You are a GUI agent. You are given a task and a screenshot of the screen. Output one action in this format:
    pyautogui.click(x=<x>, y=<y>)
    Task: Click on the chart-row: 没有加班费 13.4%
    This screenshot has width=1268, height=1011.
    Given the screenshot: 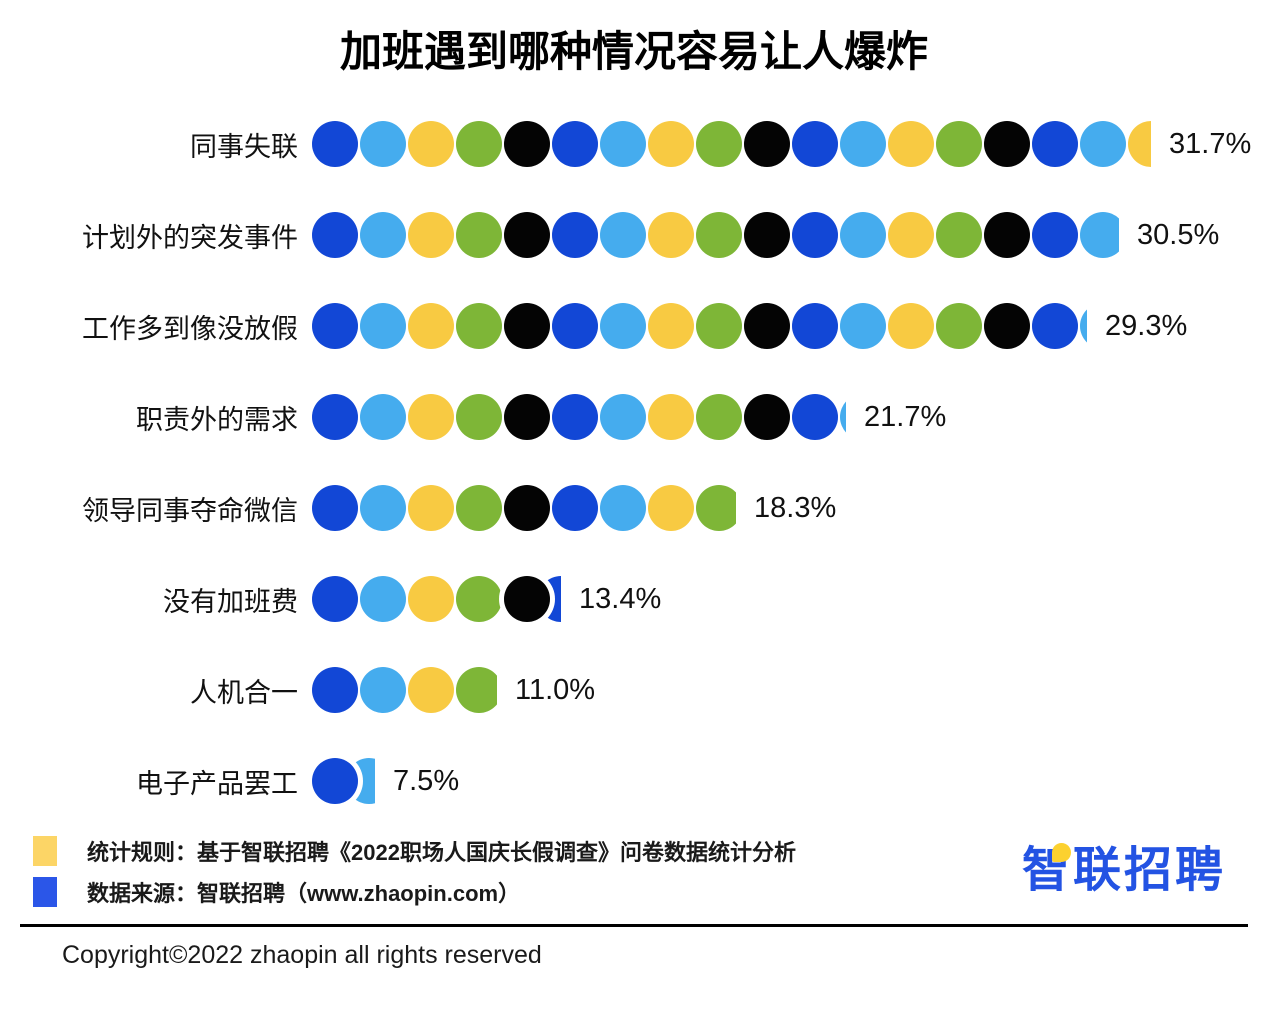 What is the action you would take?
    pyautogui.click(x=634, y=599)
    